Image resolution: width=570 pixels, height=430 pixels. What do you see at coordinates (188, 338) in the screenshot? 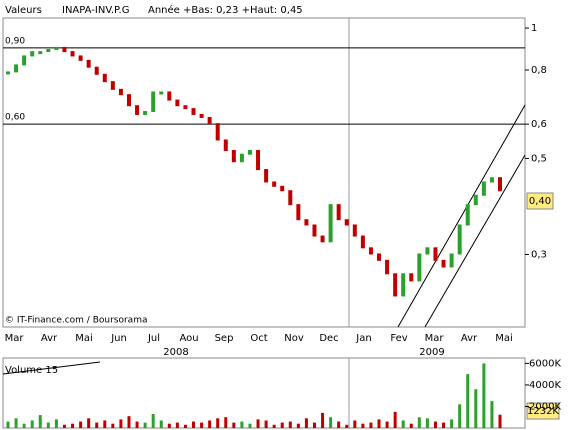
I see `x-tick-label: Aou` at bounding box center [188, 338].